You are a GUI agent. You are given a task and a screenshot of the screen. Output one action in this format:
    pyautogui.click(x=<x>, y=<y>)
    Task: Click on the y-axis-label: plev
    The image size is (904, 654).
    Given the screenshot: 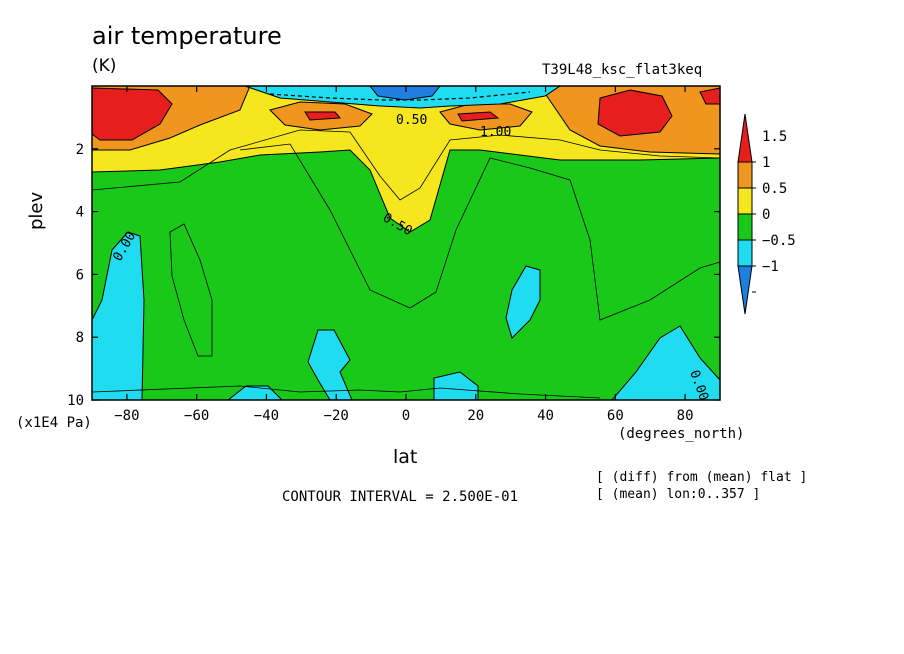 What is the action you would take?
    pyautogui.click(x=36, y=210)
    